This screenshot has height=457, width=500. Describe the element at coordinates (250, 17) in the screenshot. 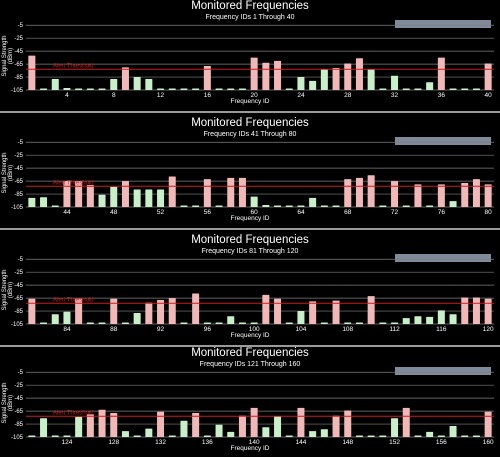

I see `chart-subtitle: Frequency IDs 1 Through 40` at that location.